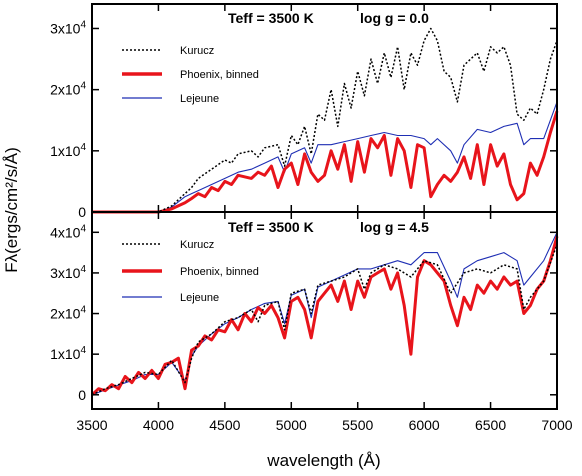 This screenshot has height=476, width=582. I want to click on x-tick-label: 6500, so click(490, 425).